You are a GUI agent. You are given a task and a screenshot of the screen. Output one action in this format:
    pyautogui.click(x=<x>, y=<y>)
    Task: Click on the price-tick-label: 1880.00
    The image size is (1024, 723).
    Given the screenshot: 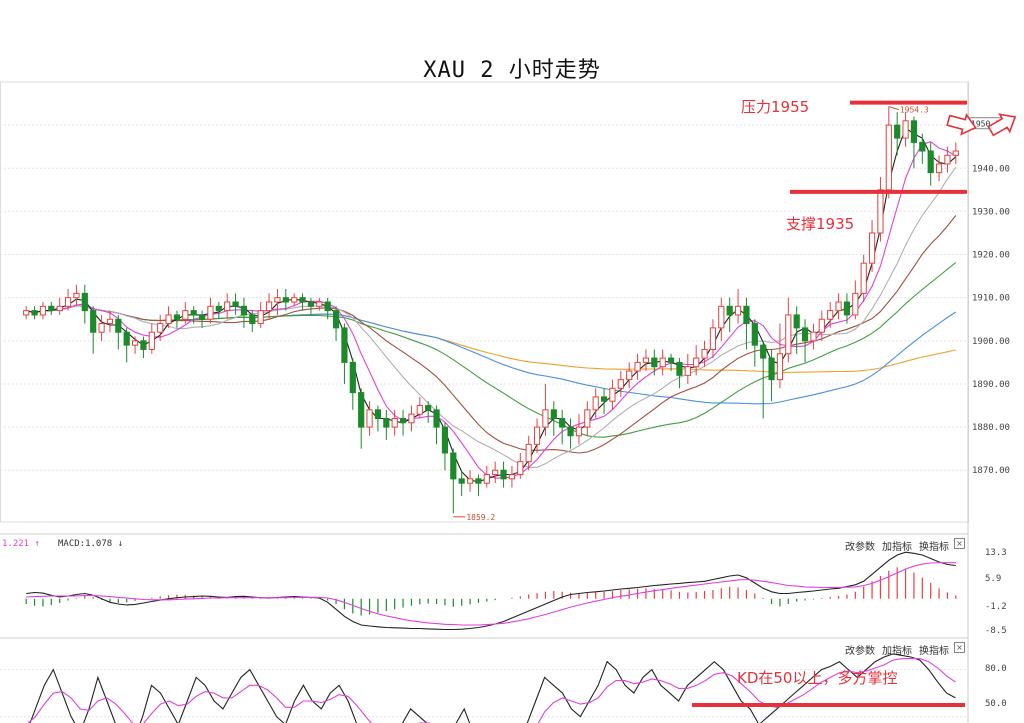 What is the action you would take?
    pyautogui.click(x=991, y=428)
    